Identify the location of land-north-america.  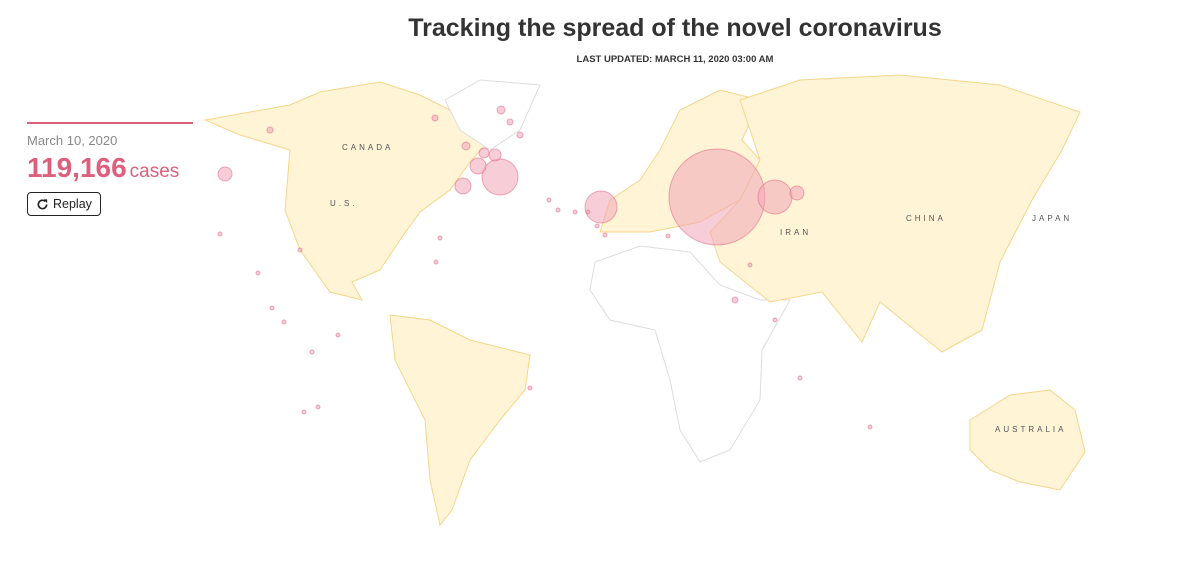
(347, 191).